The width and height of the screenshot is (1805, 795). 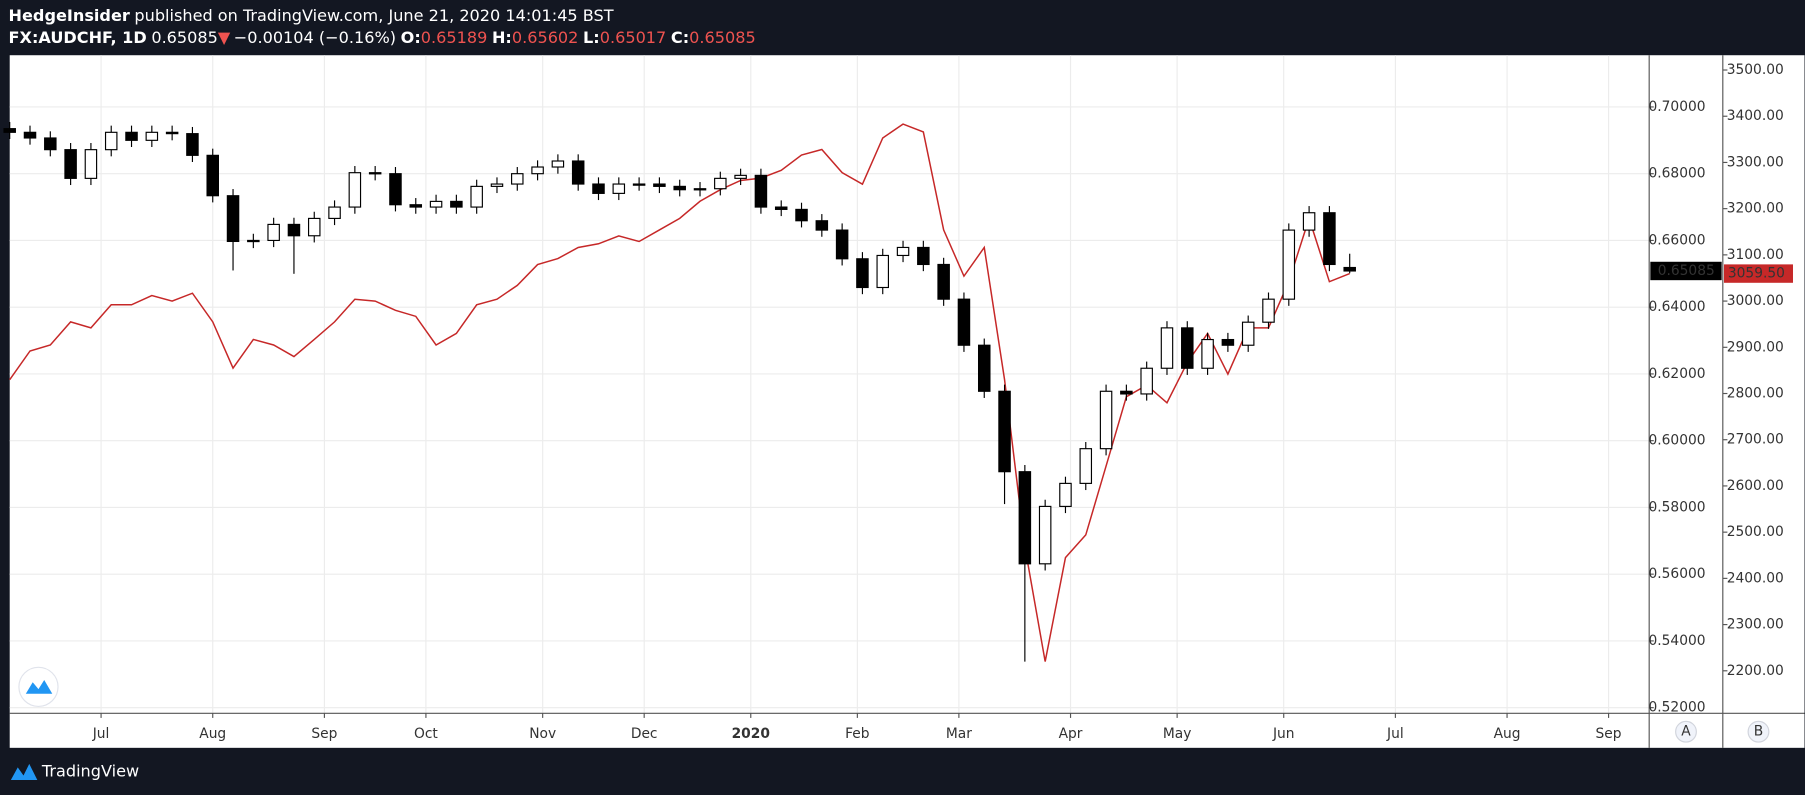 I want to click on x-tick-label: May, so click(x=1177, y=734).